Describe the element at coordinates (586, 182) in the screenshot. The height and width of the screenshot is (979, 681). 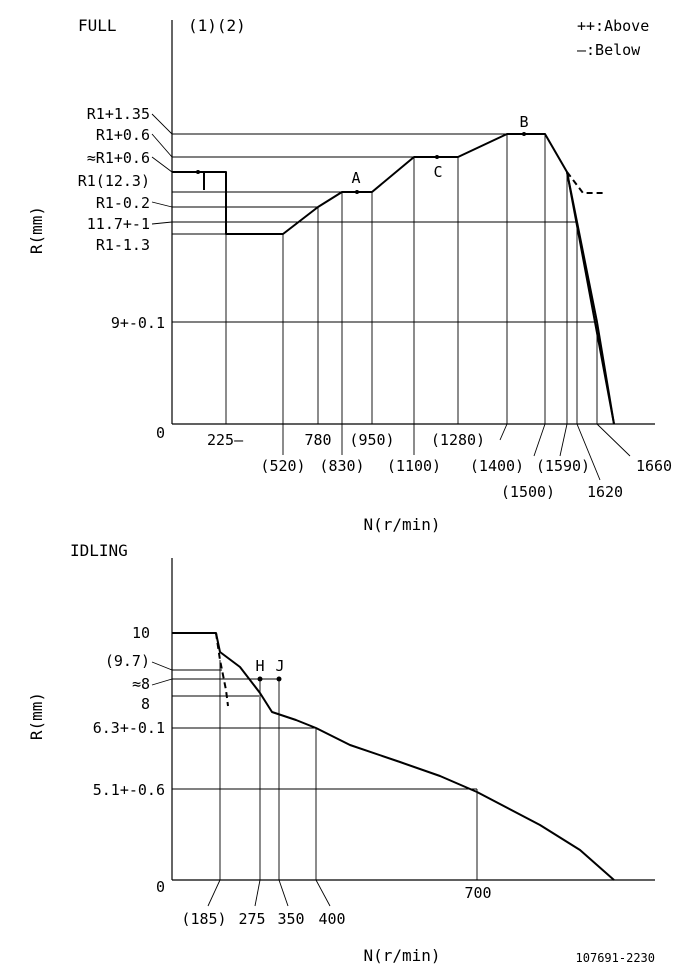
I see `full-above-dashed-curve` at that location.